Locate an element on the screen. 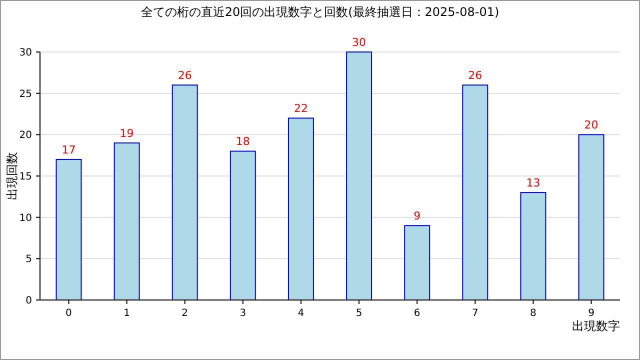 This screenshot has height=360, width=640. x-tick-label: 7 is located at coordinates (475, 313).